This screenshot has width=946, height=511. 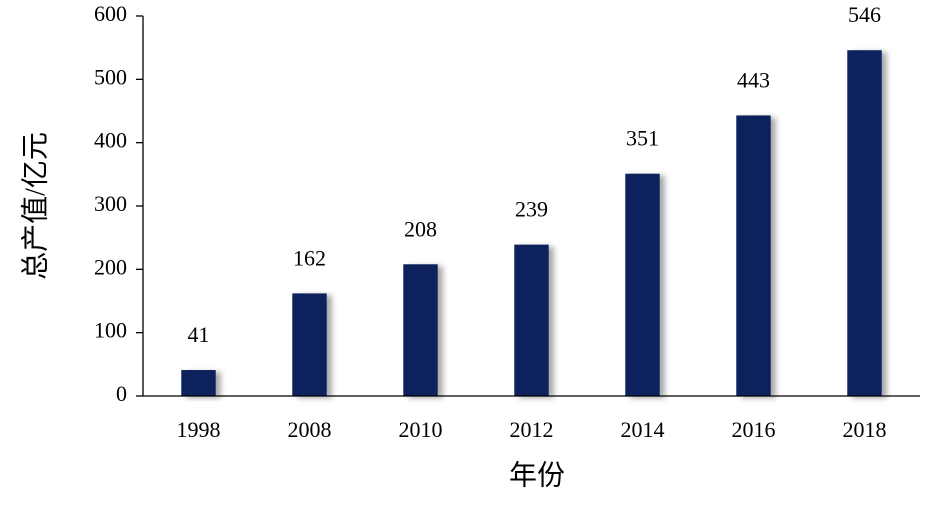 What do you see at coordinates (110, 140) in the screenshot?
I see `y-tick-label: 400` at bounding box center [110, 140].